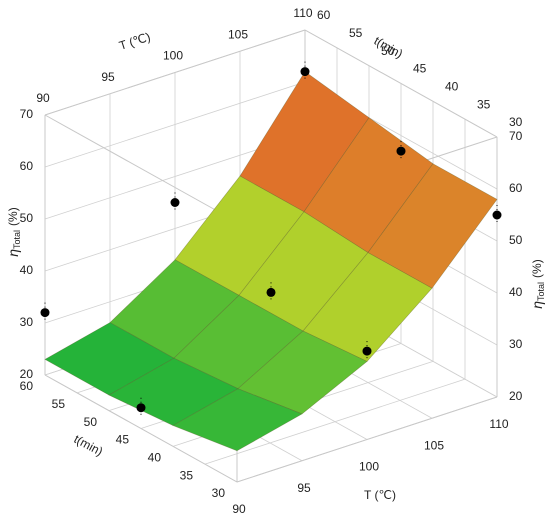 The width and height of the screenshot is (550, 531). Describe the element at coordinates (239, 509) in the screenshot. I see `x-tick-label: 90` at that location.